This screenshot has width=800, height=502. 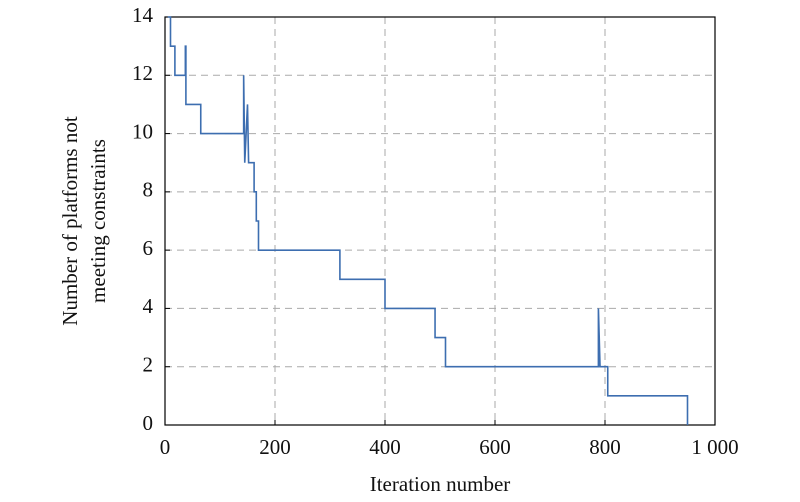 I want to click on y-tick-label: 0, so click(x=148, y=423).